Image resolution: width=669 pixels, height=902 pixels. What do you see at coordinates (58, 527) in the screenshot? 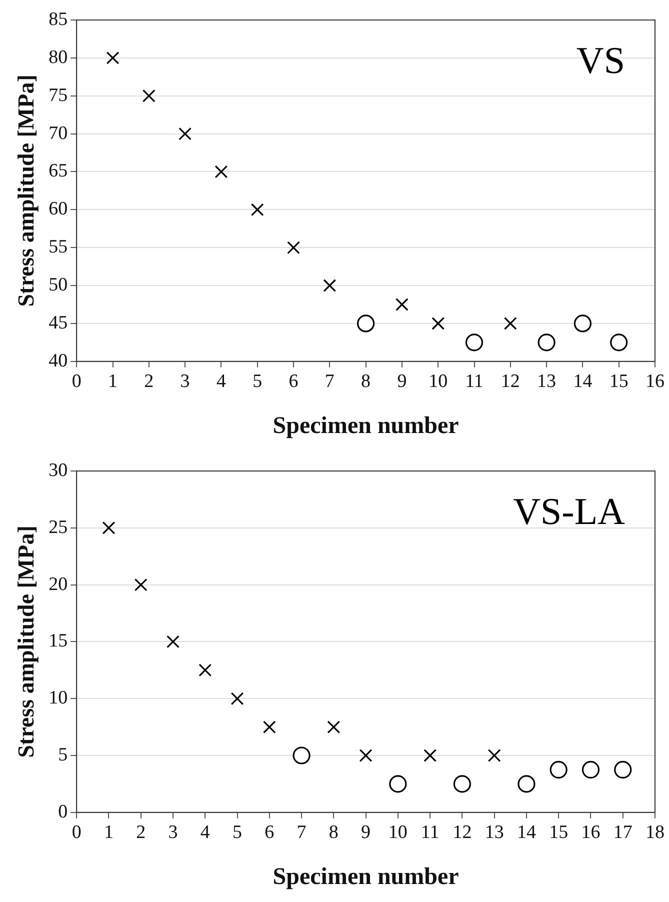
I see `y-tick-label: 25` at bounding box center [58, 527].